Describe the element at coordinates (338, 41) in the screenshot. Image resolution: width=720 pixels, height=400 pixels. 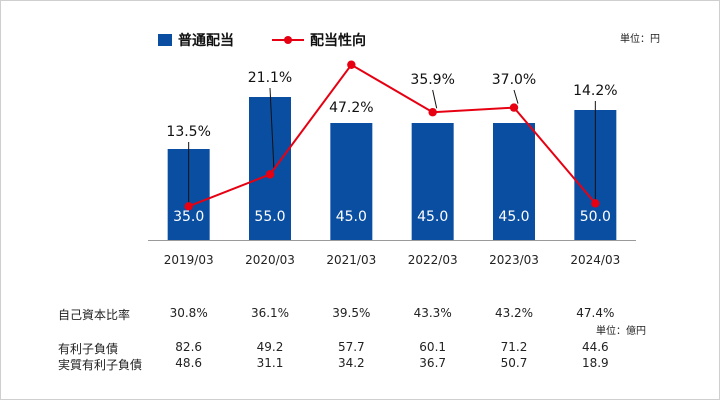
I see `legend-line-label: 配当性向` at that location.